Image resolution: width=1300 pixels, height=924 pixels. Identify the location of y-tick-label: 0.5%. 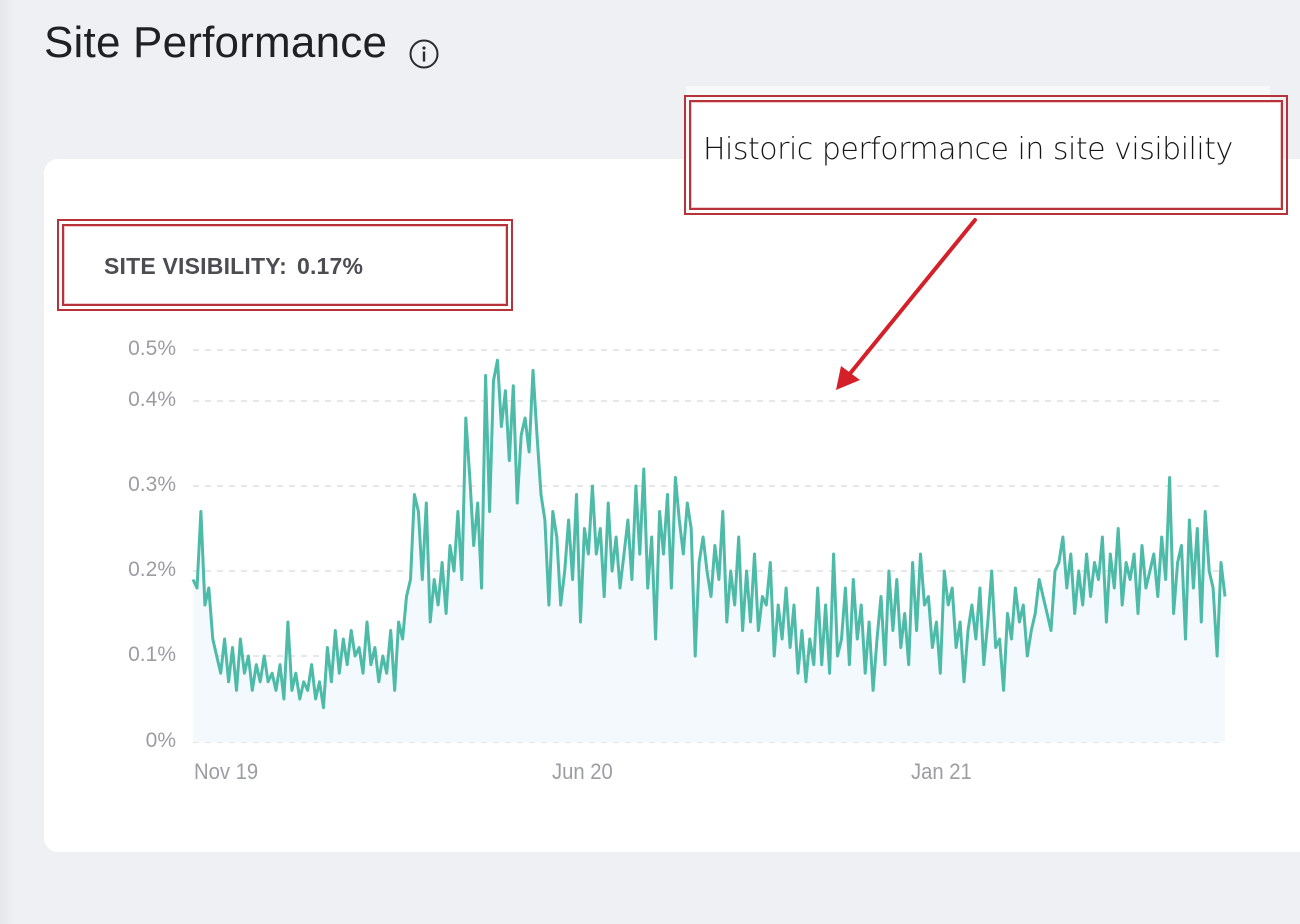
(152, 348).